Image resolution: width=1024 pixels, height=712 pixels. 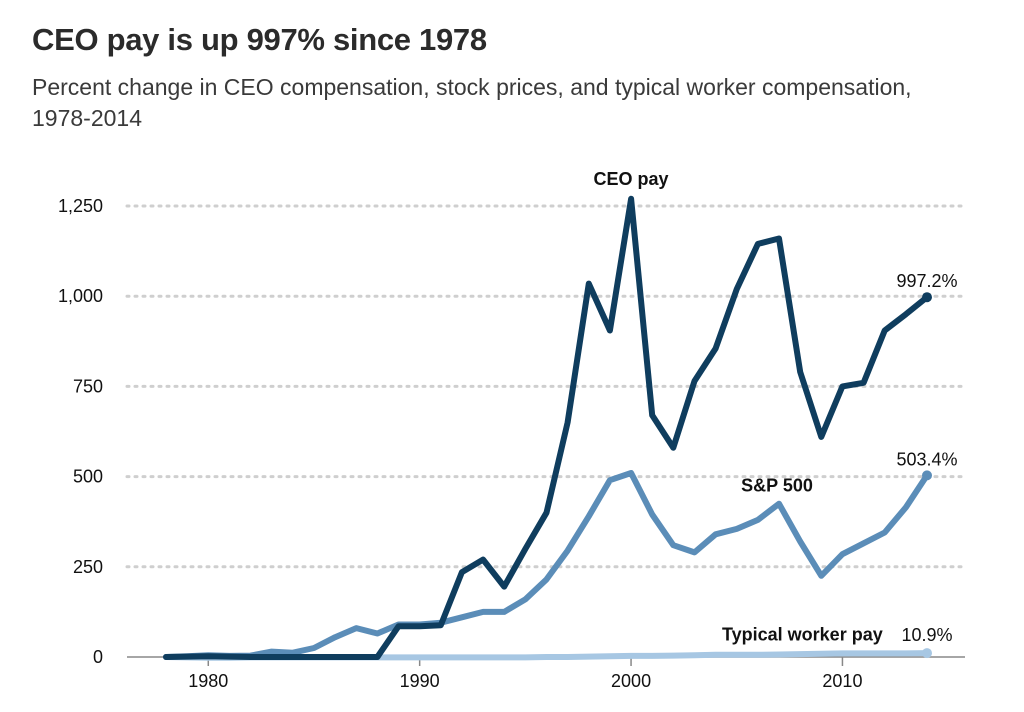 I want to click on y-tick-label: 750, so click(x=88, y=386).